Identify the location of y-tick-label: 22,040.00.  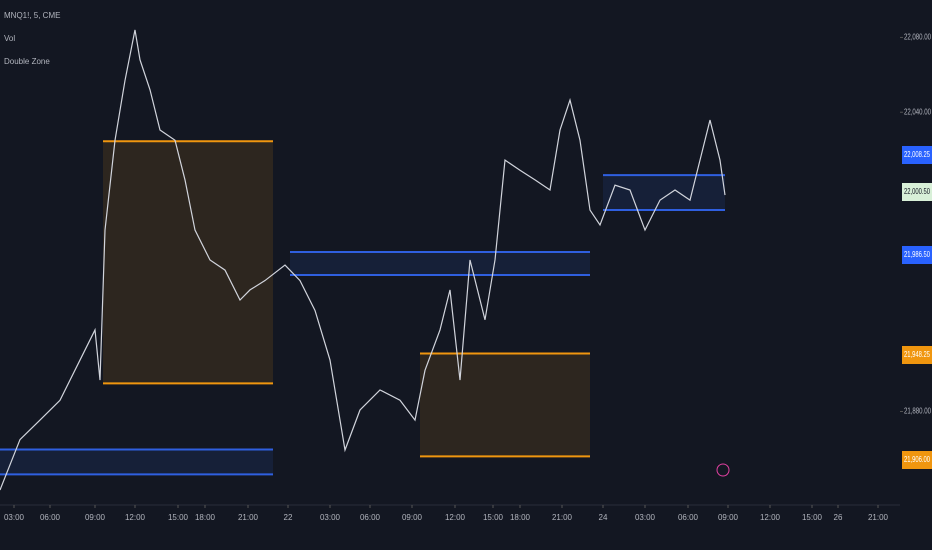
(917, 111).